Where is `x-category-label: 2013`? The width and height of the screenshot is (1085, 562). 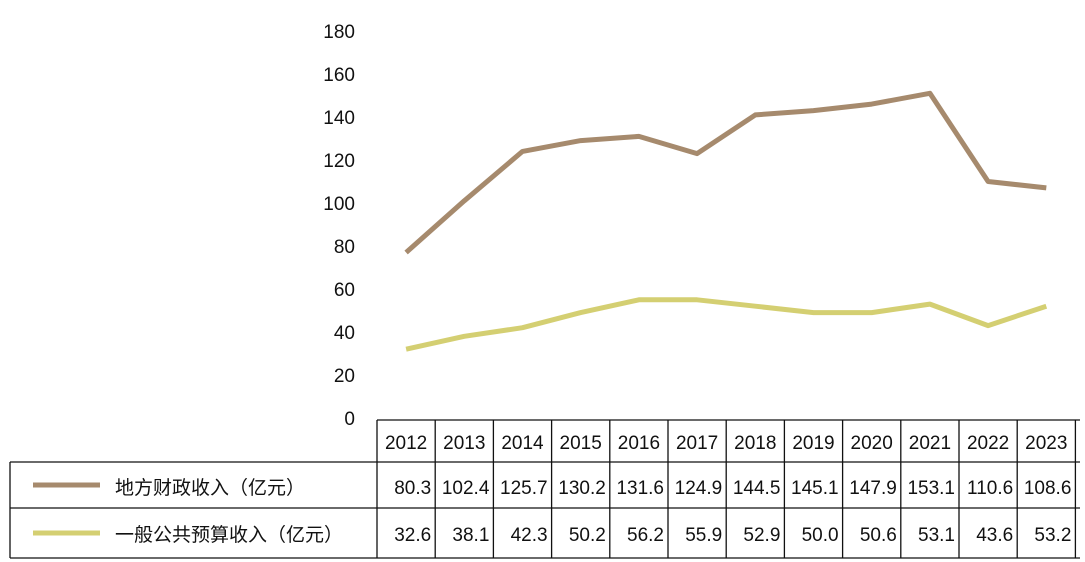 x-category-label: 2013 is located at coordinates (464, 443).